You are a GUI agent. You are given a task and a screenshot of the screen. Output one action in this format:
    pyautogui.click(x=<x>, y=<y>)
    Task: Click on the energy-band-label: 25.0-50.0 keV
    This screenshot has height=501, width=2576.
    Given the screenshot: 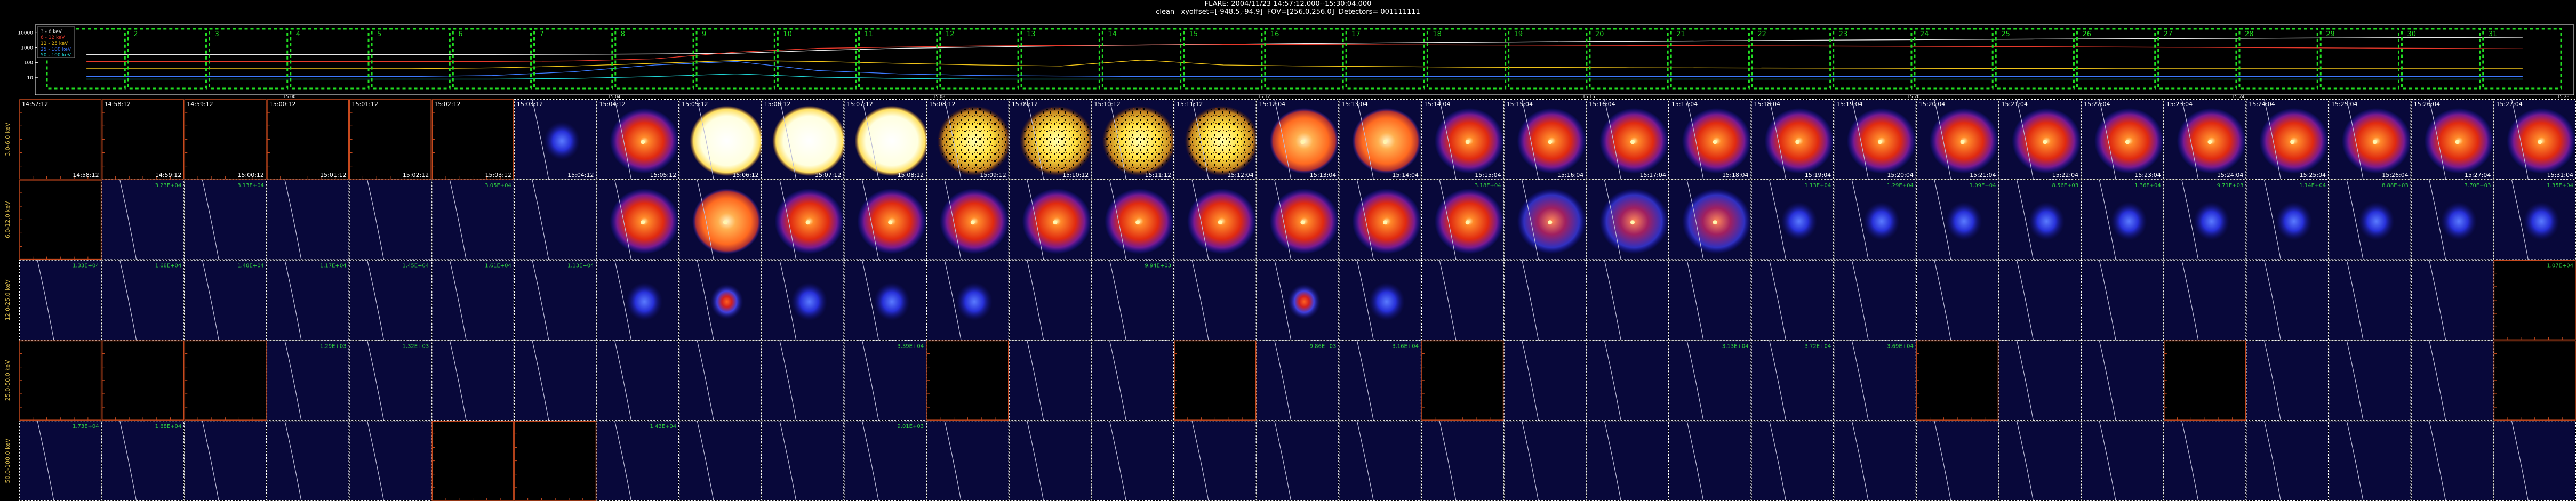 What is the action you would take?
    pyautogui.click(x=7, y=380)
    